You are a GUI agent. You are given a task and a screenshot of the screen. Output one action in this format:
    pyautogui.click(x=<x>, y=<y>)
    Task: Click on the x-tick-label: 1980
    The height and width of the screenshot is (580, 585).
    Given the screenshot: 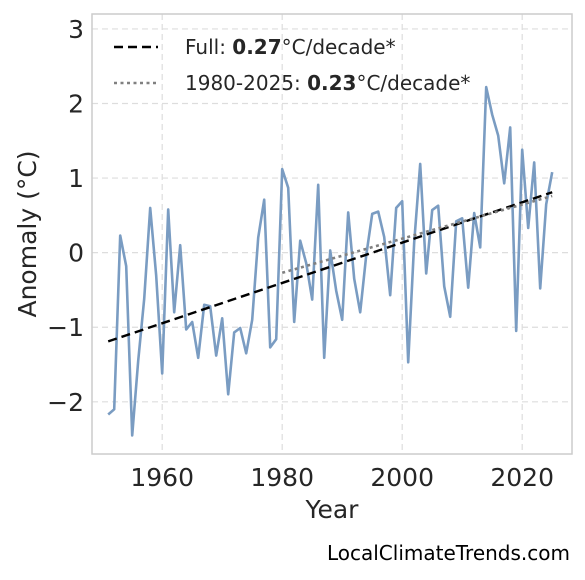 What is the action you would take?
    pyautogui.click(x=282, y=477)
    